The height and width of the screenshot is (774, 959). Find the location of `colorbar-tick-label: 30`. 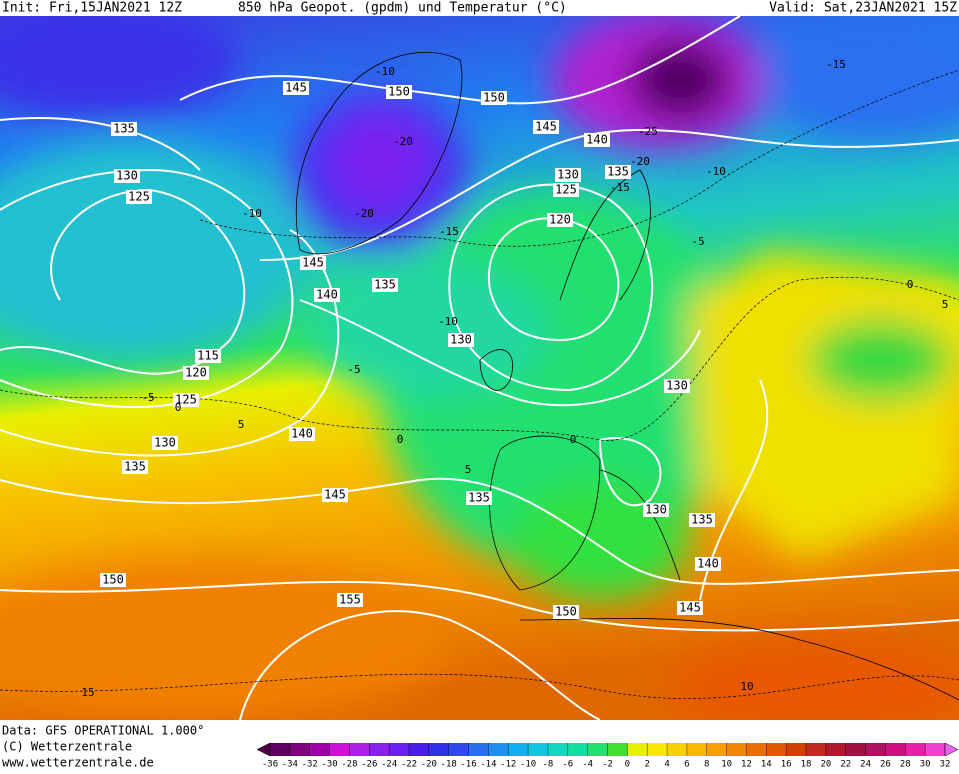

colorbar-tick-label: 30 is located at coordinates (925, 765).